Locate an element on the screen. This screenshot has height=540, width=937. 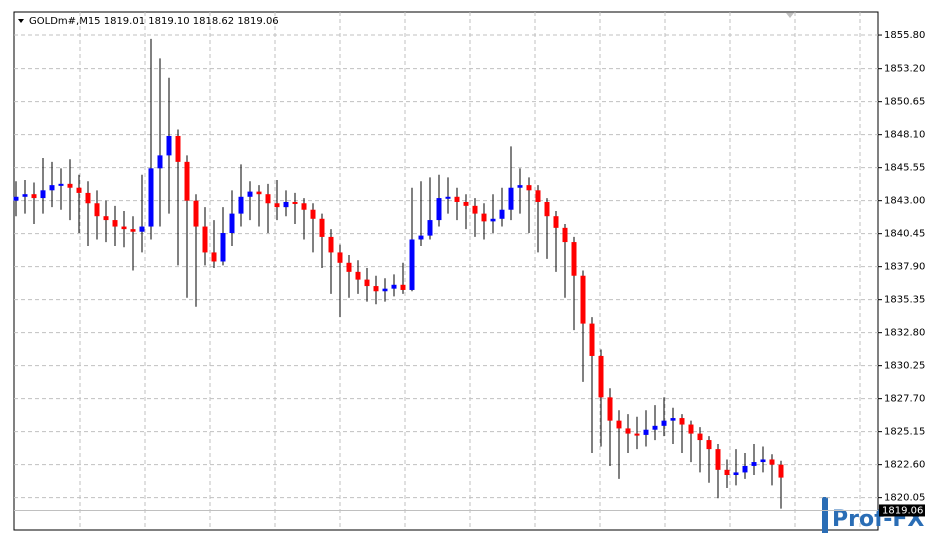
y-tick-label: 1832.80 is located at coordinates (904, 333).